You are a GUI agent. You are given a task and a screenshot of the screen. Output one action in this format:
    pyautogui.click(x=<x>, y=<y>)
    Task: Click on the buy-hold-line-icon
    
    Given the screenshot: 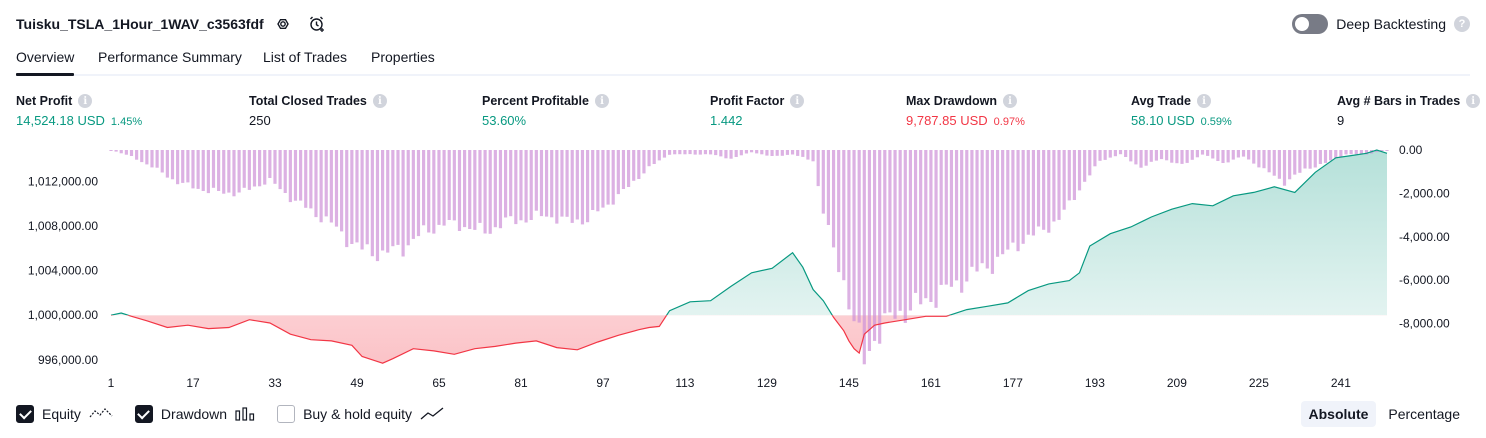 What is the action you would take?
    pyautogui.click(x=432, y=414)
    